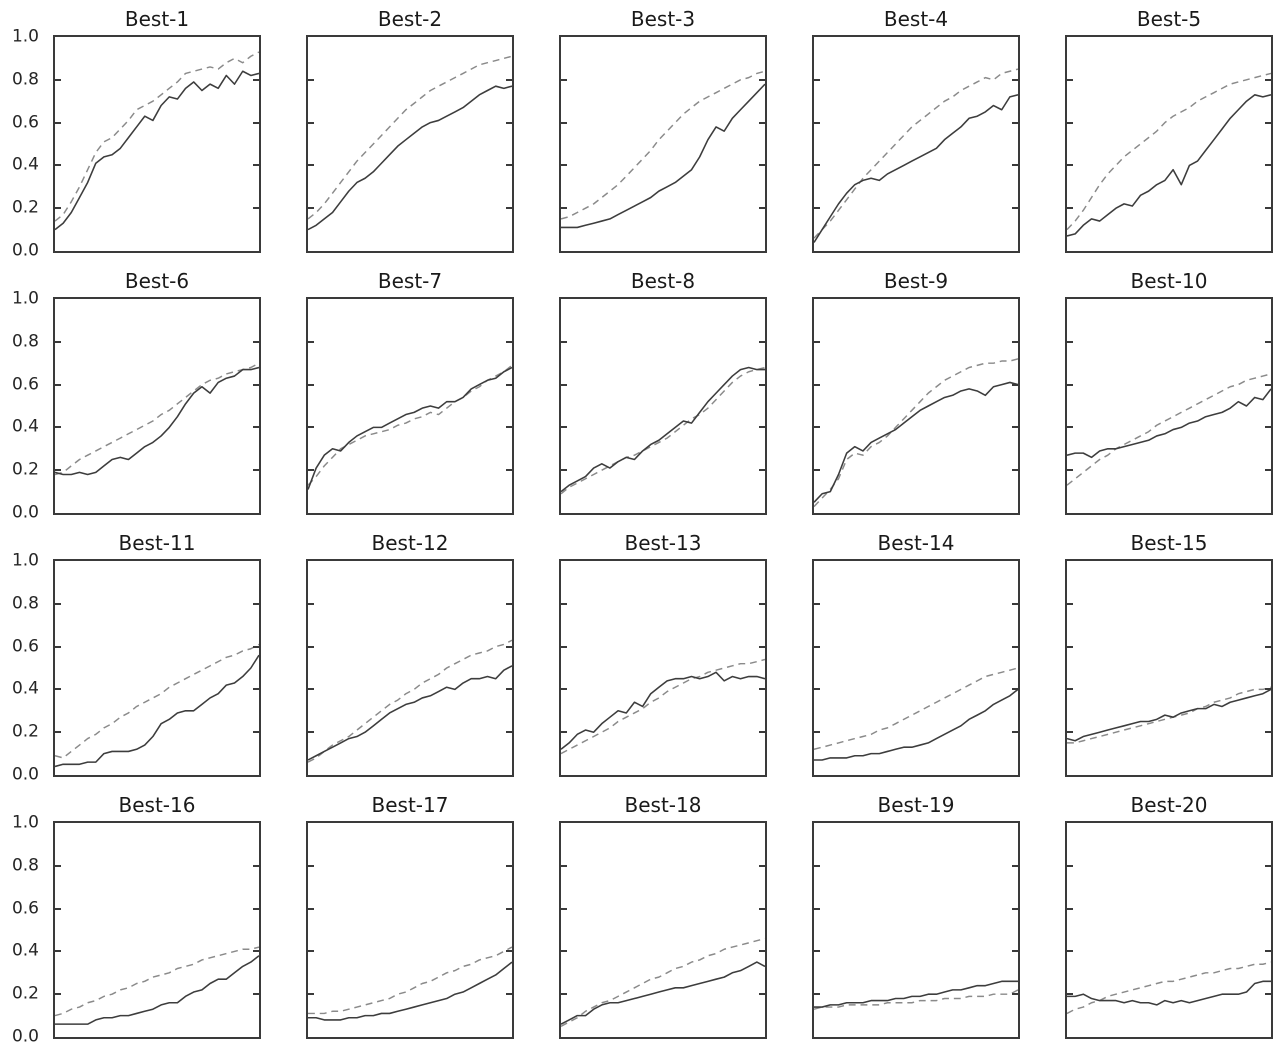 Image resolution: width=1286 pixels, height=1060 pixels. I want to click on subplot-title: Best-15, so click(1169, 543).